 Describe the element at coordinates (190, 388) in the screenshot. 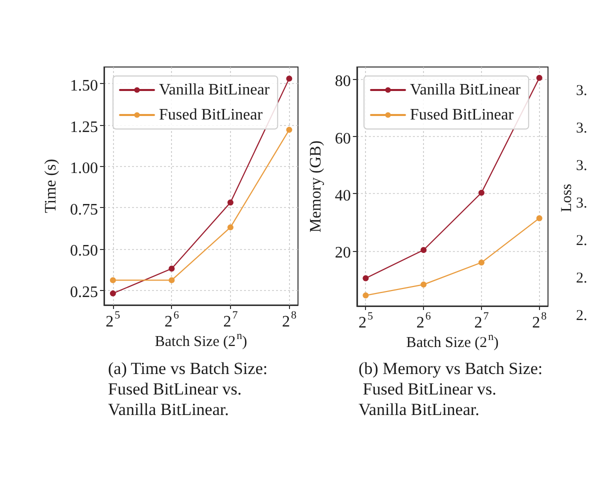

I see `text: (a) Time vs Batch Size: Fused BitLinear vs. Vanilla BitLinear.` at that location.